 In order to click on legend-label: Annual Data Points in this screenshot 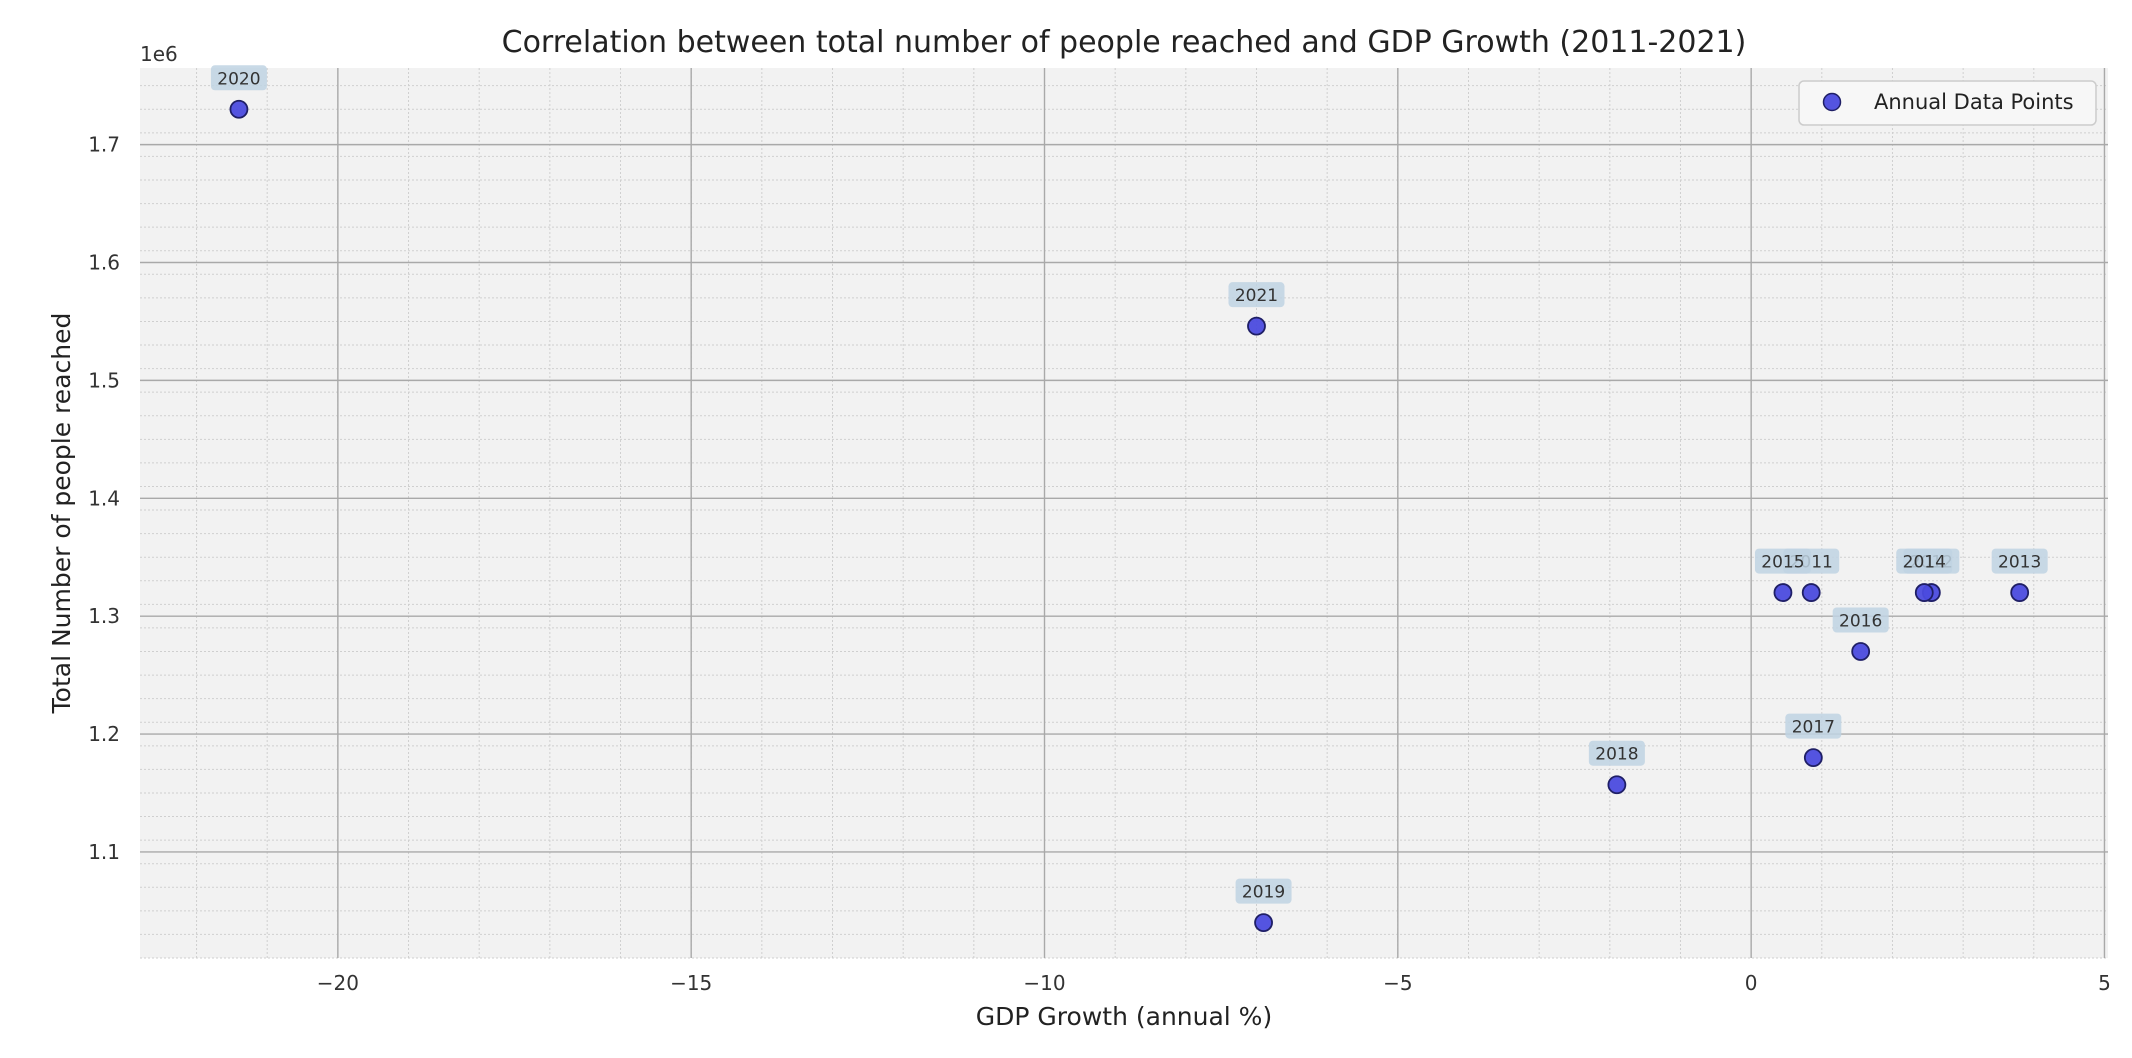, I will do `click(1974, 102)`.